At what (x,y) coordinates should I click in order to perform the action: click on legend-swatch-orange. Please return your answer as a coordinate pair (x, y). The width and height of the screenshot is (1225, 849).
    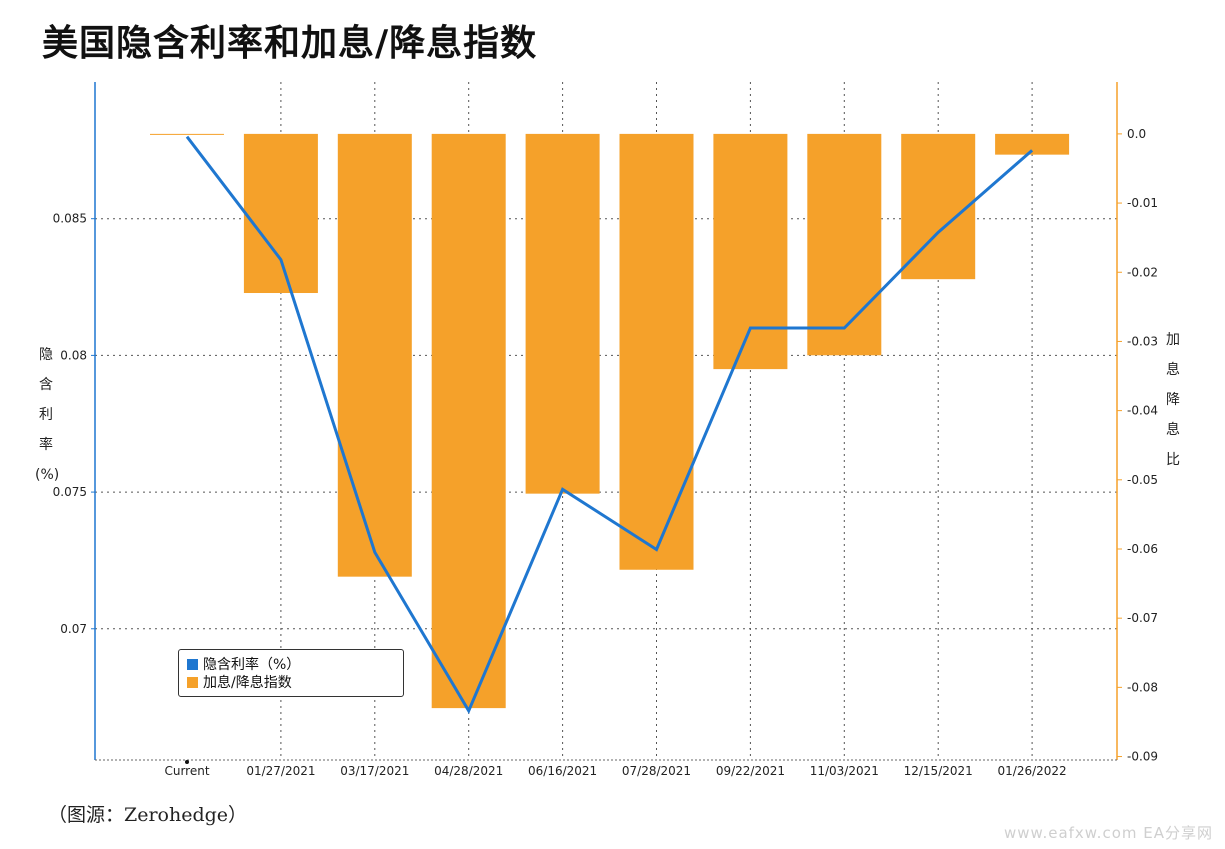
    Looking at the image, I should click on (192, 682).